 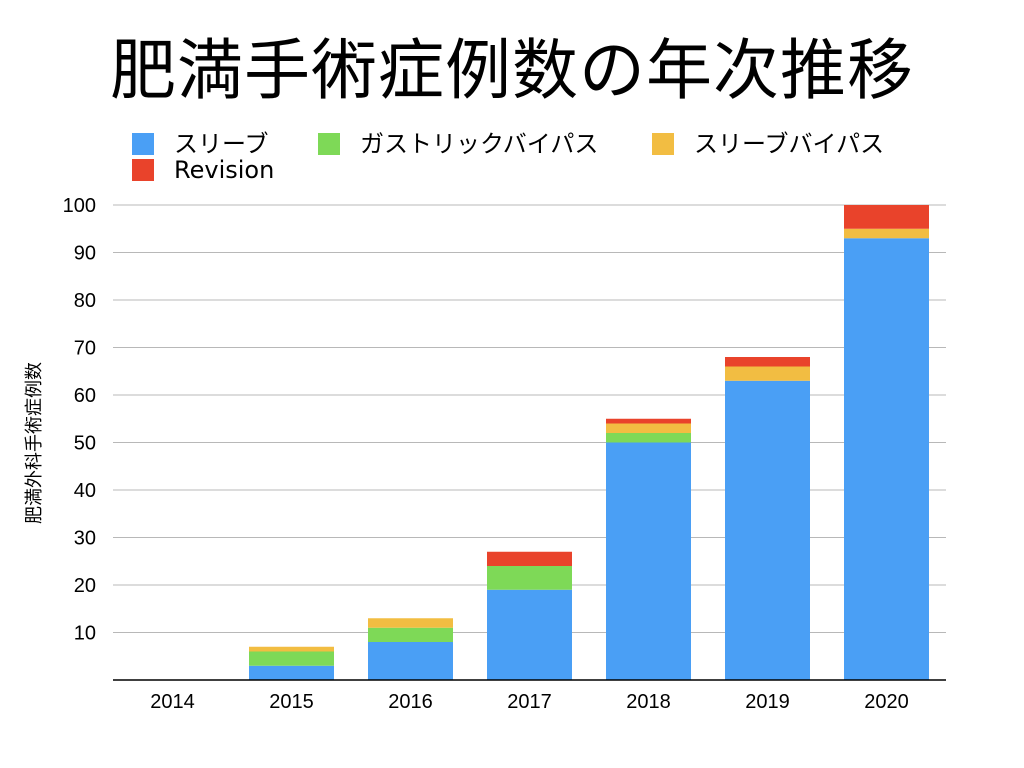 What do you see at coordinates (410, 634) in the screenshot?
I see `bar-segment-2016-s1` at bounding box center [410, 634].